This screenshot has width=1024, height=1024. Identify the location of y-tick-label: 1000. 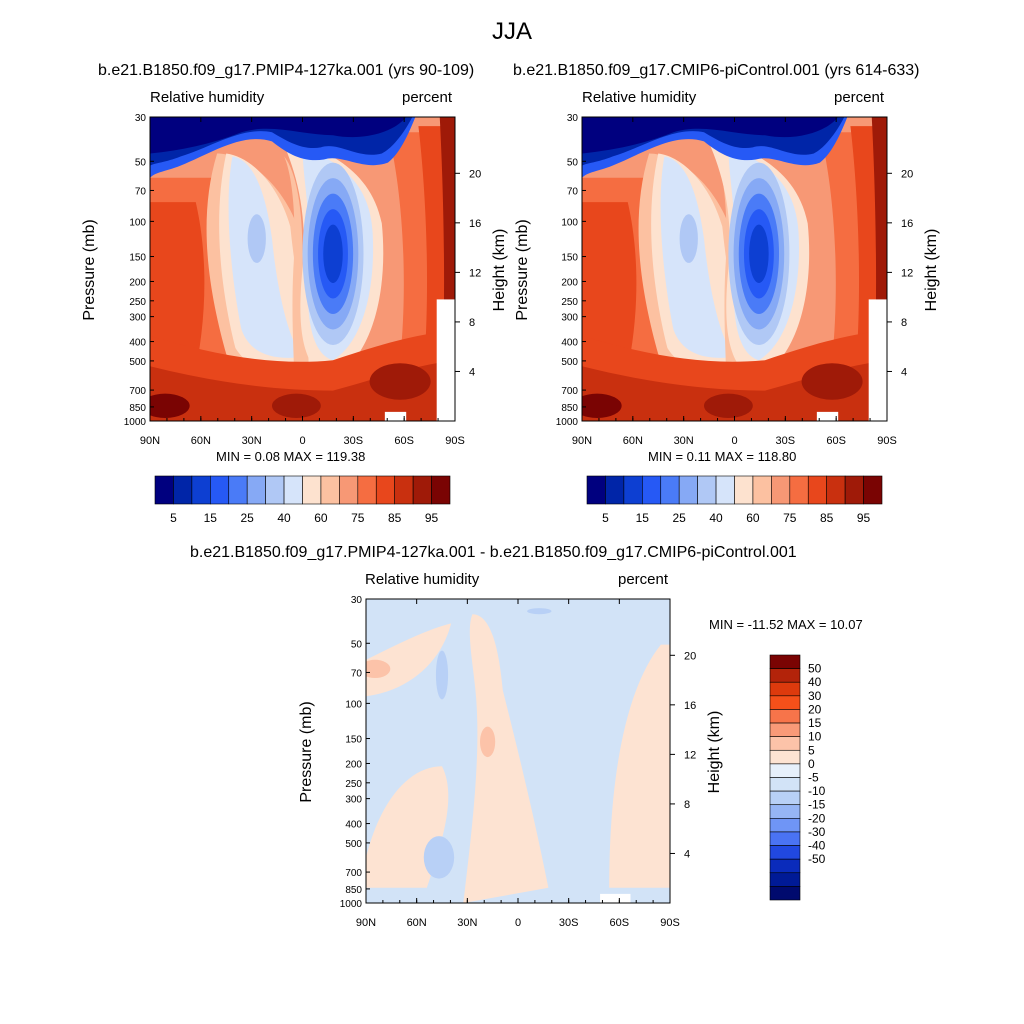
(135, 422).